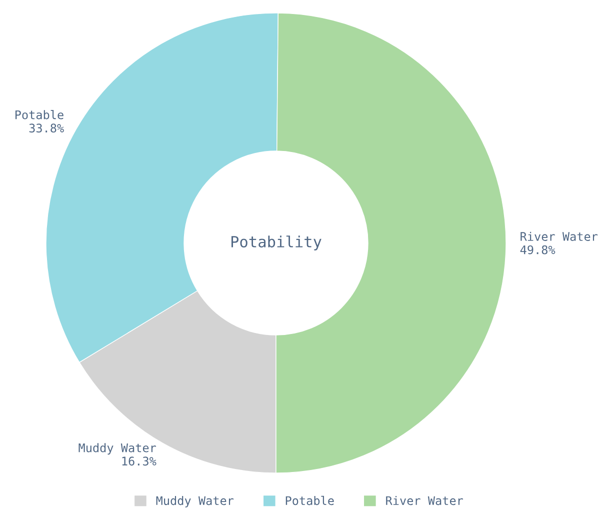 Image resolution: width=598 pixels, height=518 pixels. What do you see at coordinates (424, 501) in the screenshot?
I see `legend-label: River Water` at bounding box center [424, 501].